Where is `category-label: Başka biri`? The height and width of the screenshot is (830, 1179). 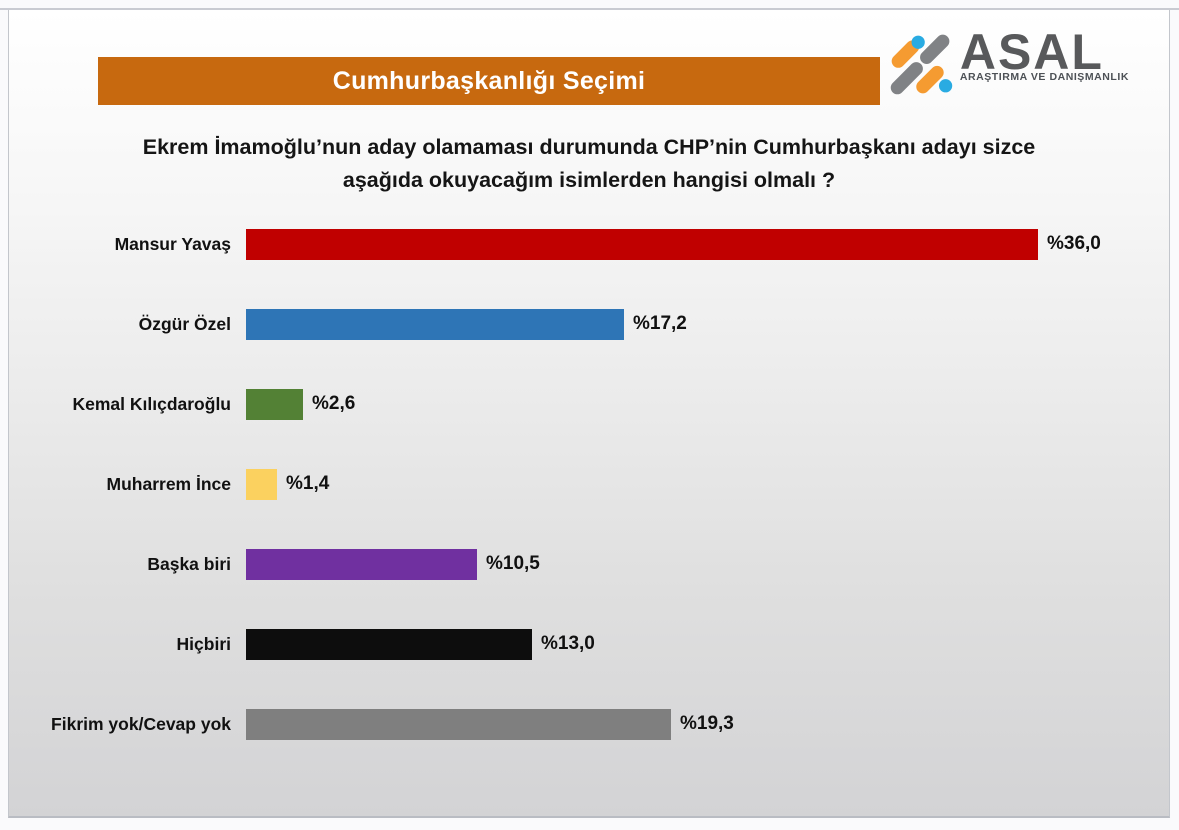 category-label: Başka biri is located at coordinates (189, 563).